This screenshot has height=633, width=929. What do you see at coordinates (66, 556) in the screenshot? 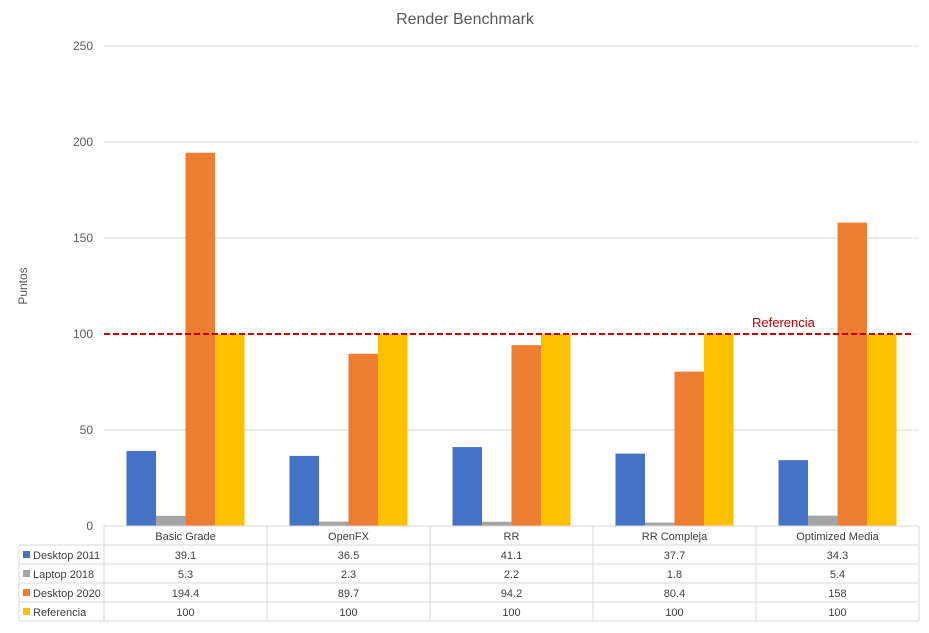
I see `legend-label: Desktop 2011` at bounding box center [66, 556].